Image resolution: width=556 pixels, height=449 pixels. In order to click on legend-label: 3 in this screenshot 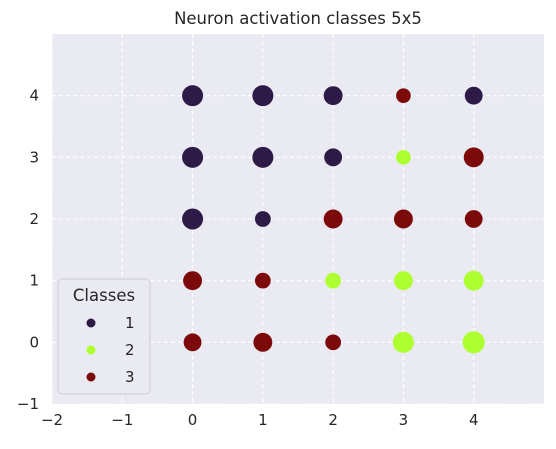, I will do `click(130, 377)`.